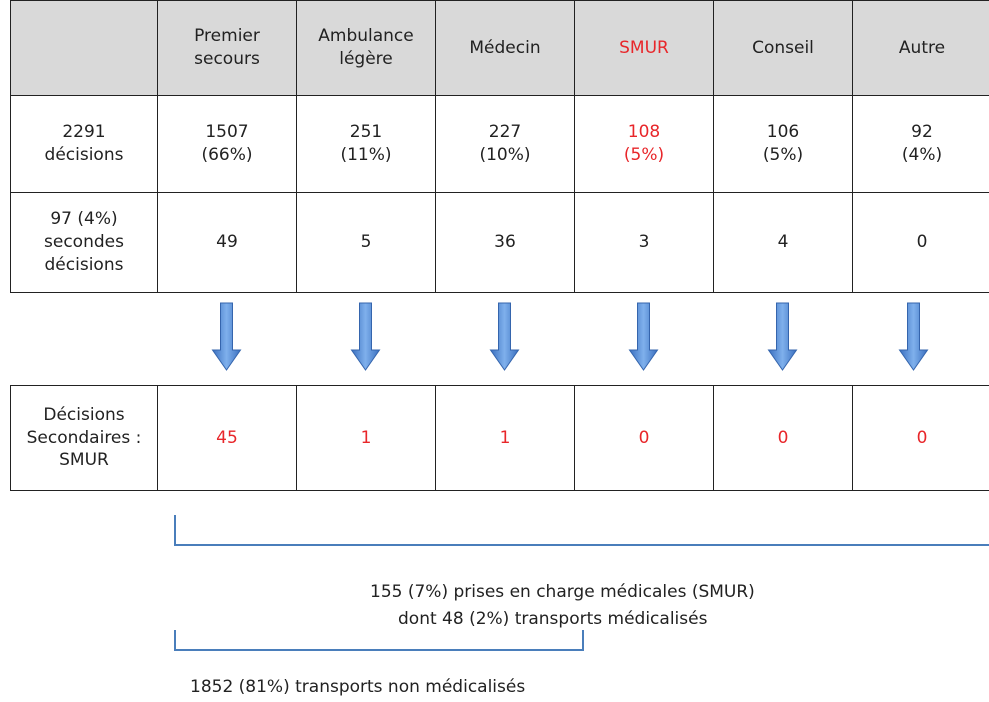  I want to click on column-header: Autre, so click(920, 48).